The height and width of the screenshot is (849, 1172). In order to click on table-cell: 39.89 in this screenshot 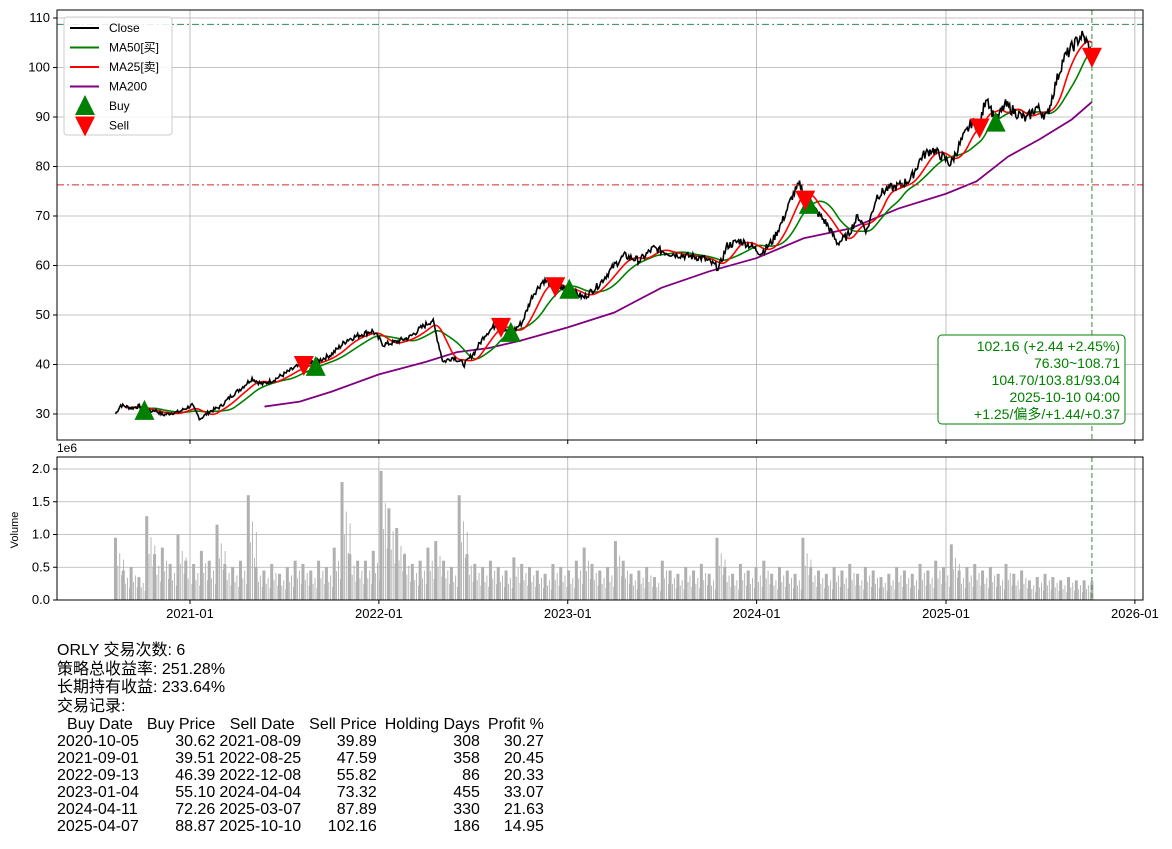, I will do `click(356, 741)`.